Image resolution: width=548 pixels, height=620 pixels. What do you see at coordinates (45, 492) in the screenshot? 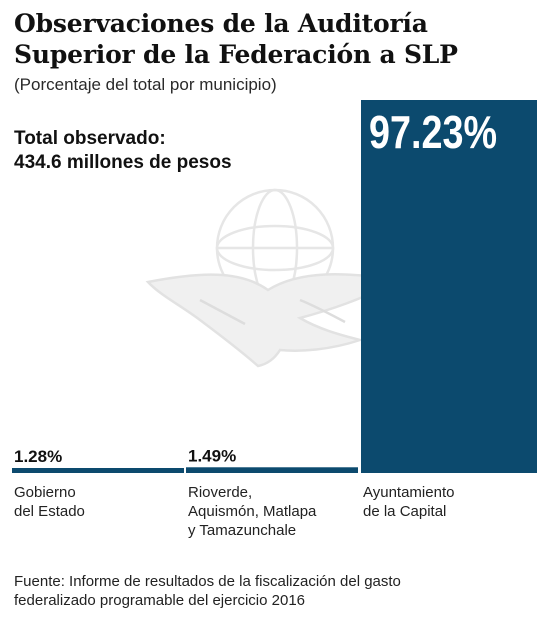
I see `category-label-1-line-1: Gobierno` at bounding box center [45, 492].